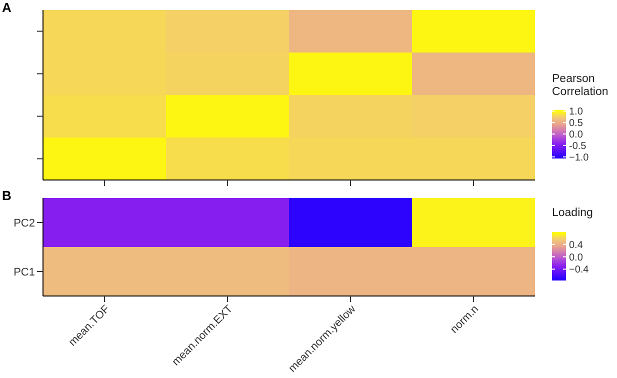 The height and width of the screenshot is (378, 617). What do you see at coordinates (576, 124) in the screenshot?
I see `color-bar-label: 0.5` at bounding box center [576, 124].